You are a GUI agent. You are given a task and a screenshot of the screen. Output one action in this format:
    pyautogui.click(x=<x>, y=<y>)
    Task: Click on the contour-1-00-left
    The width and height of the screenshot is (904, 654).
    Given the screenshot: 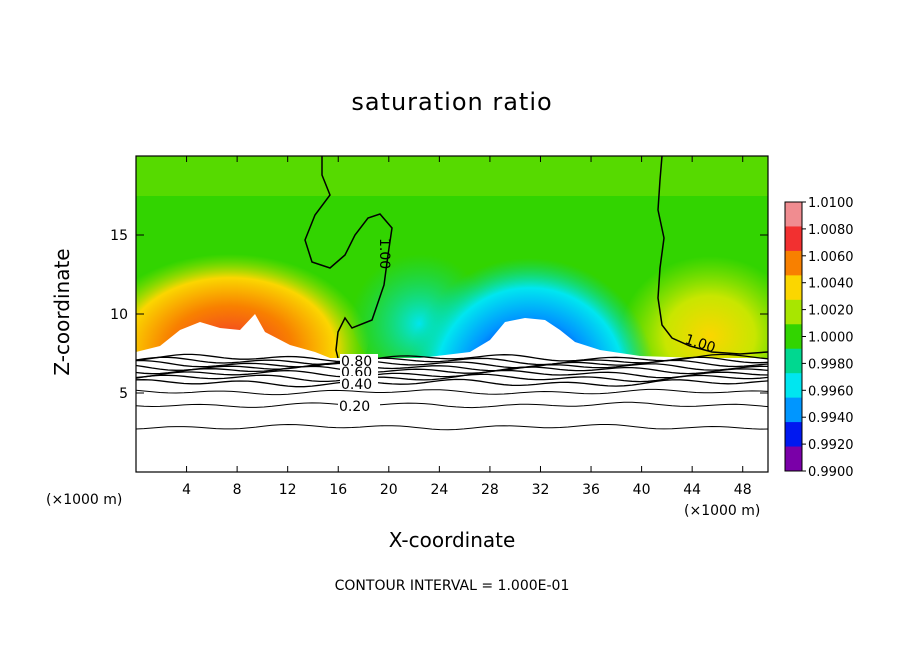 What is the action you would take?
    pyautogui.click(x=348, y=257)
    